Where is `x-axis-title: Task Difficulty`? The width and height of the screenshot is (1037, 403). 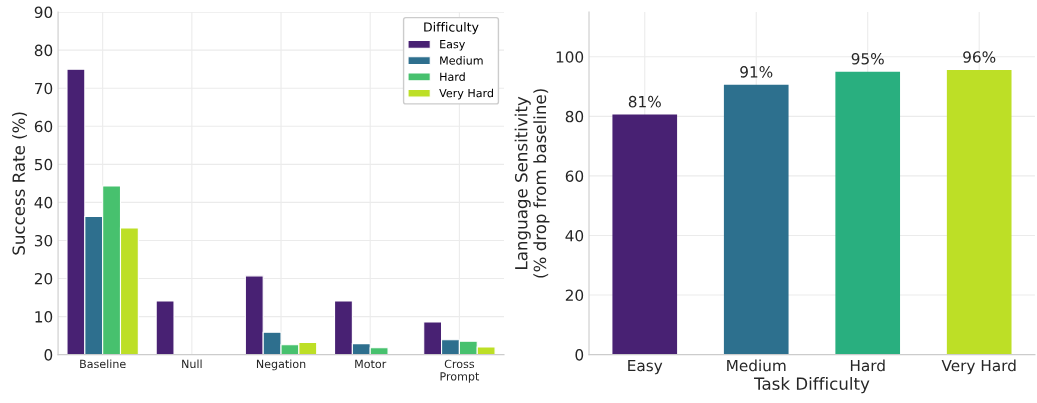 x-axis-title: Task Difficulty is located at coordinates (811, 385).